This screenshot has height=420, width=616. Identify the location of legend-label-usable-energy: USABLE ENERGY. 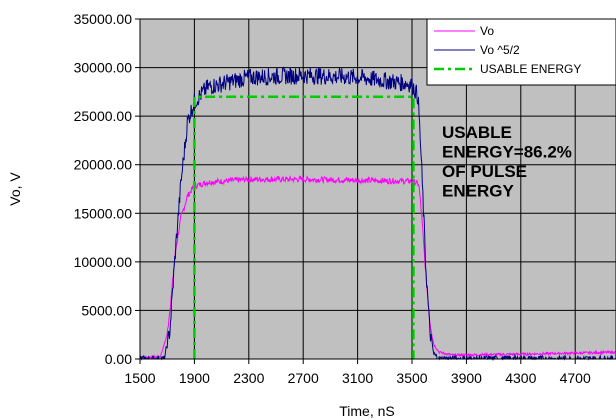
(530, 69).